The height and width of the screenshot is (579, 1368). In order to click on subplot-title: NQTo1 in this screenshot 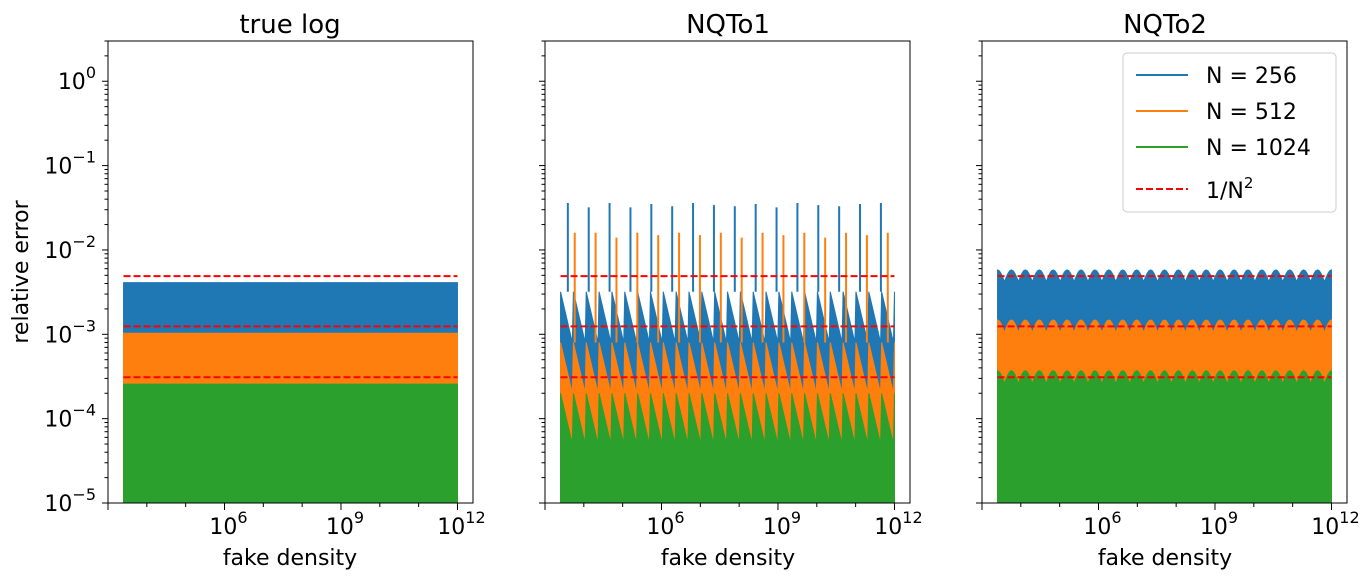, I will do `click(728, 25)`.